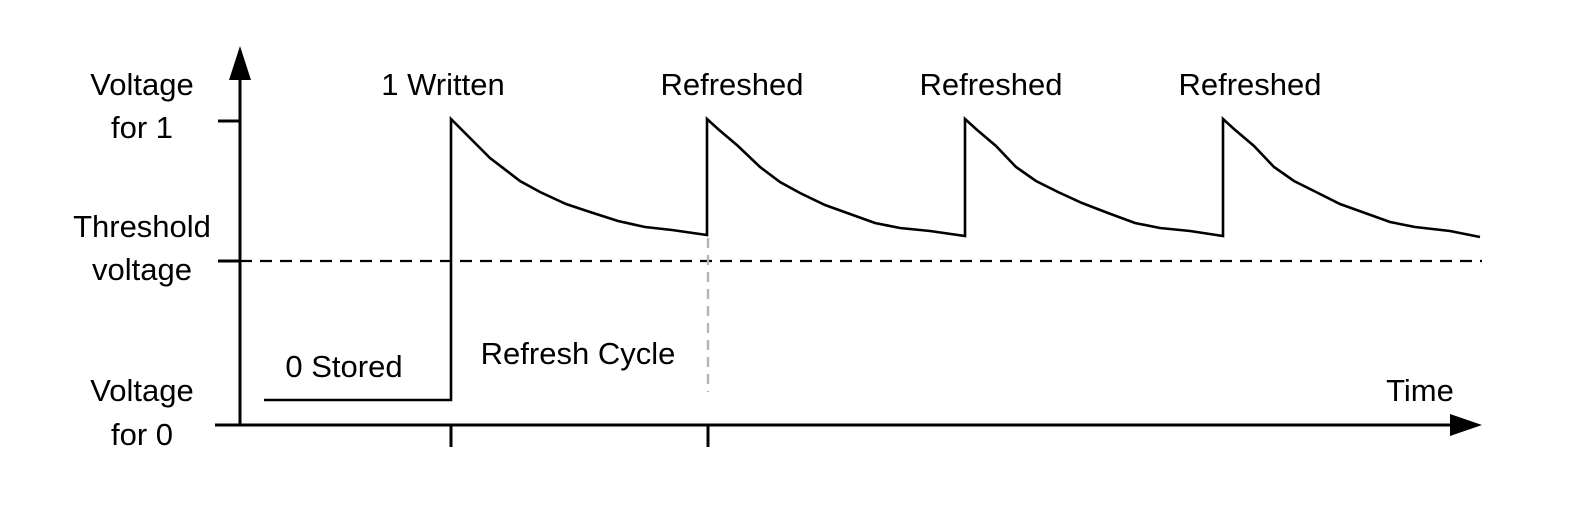 The width and height of the screenshot is (1595, 511). Describe the element at coordinates (142, 226) in the screenshot. I see `label-threshold-line1: Threshold` at that location.